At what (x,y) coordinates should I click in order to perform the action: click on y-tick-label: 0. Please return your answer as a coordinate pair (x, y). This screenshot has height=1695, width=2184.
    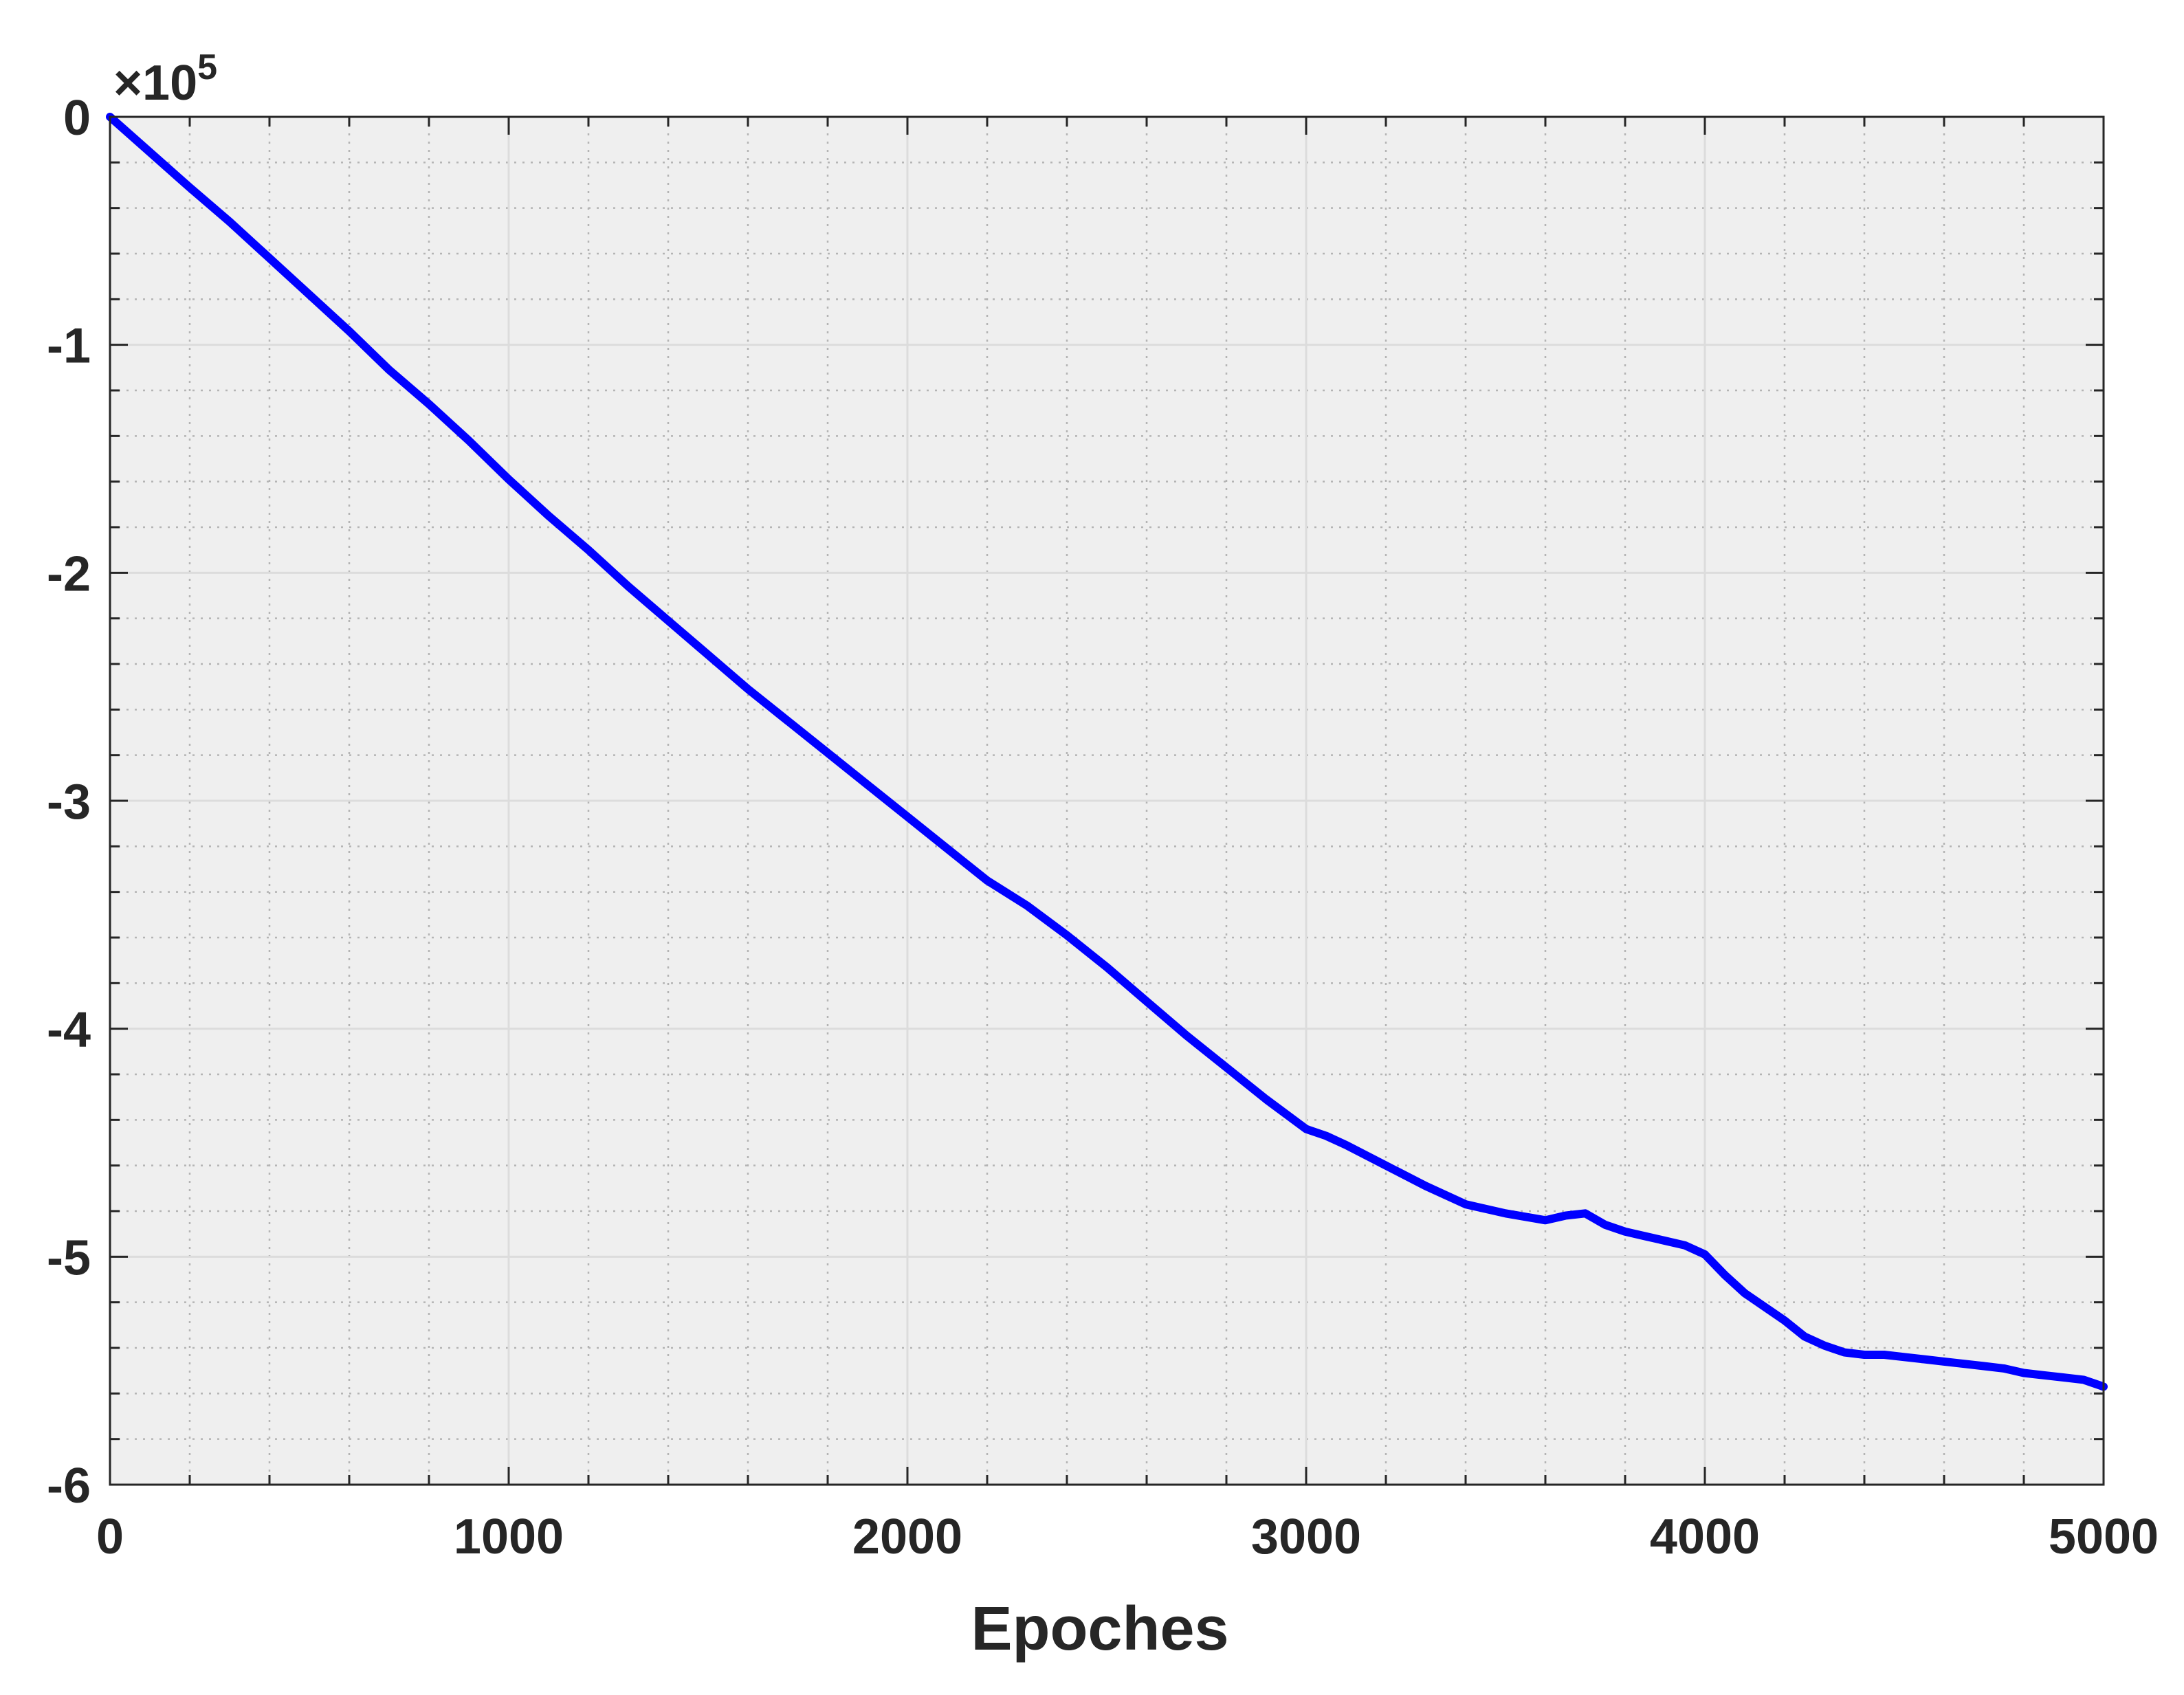
    Looking at the image, I should click on (77, 118).